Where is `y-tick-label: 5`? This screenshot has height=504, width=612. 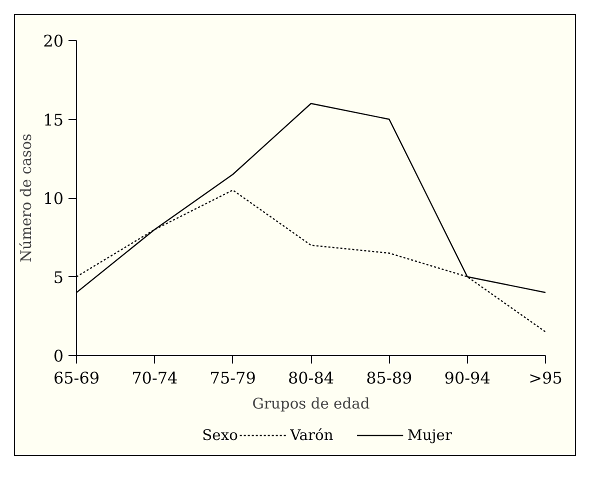
y-tick-label: 5 is located at coordinates (58, 277).